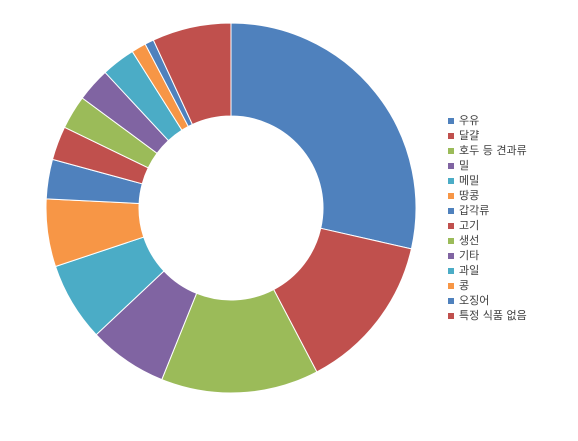 This screenshot has height=441, width=578. Describe the element at coordinates (510, 255) in the screenshot. I see `legend-item: 기타` at that location.